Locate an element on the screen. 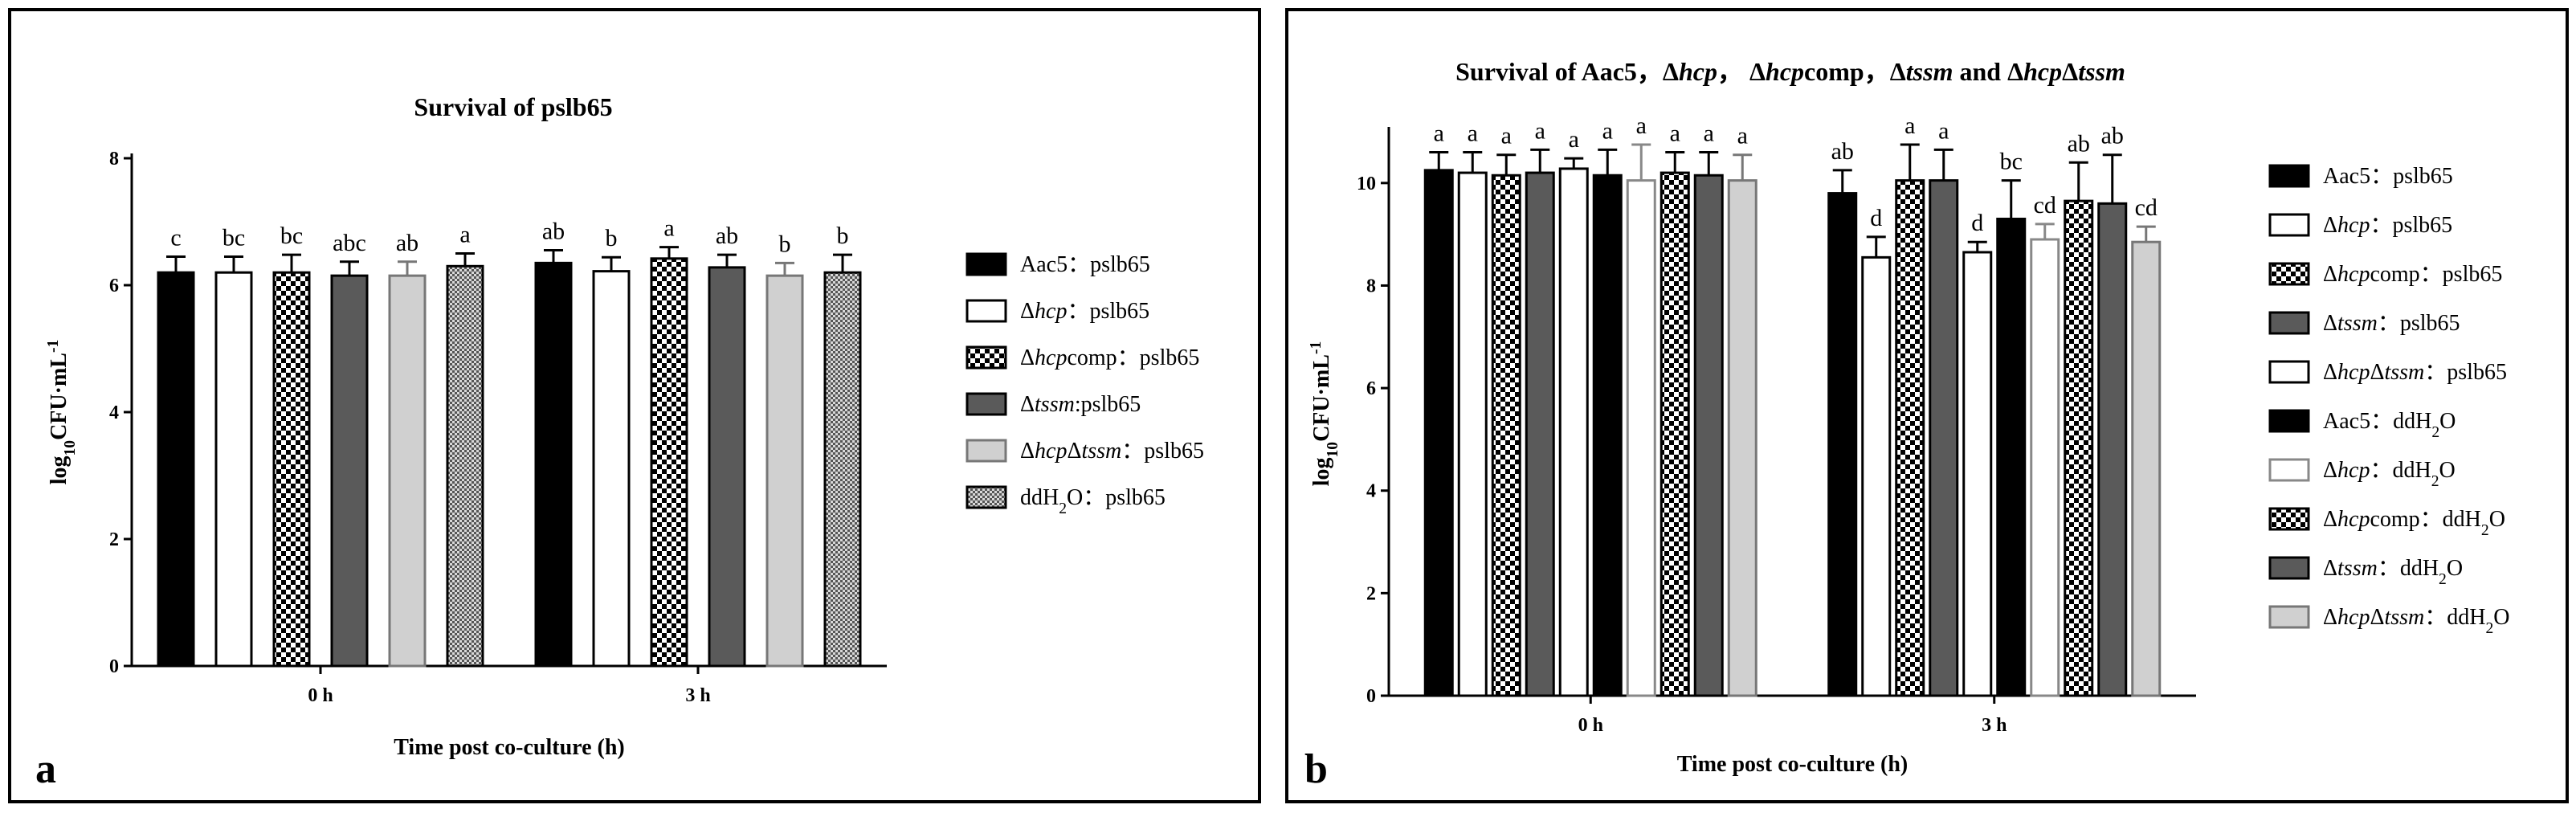 The image size is (2576, 817). legend-label: ΔhcpΔtssm：ddH2​O is located at coordinates (2416, 621).